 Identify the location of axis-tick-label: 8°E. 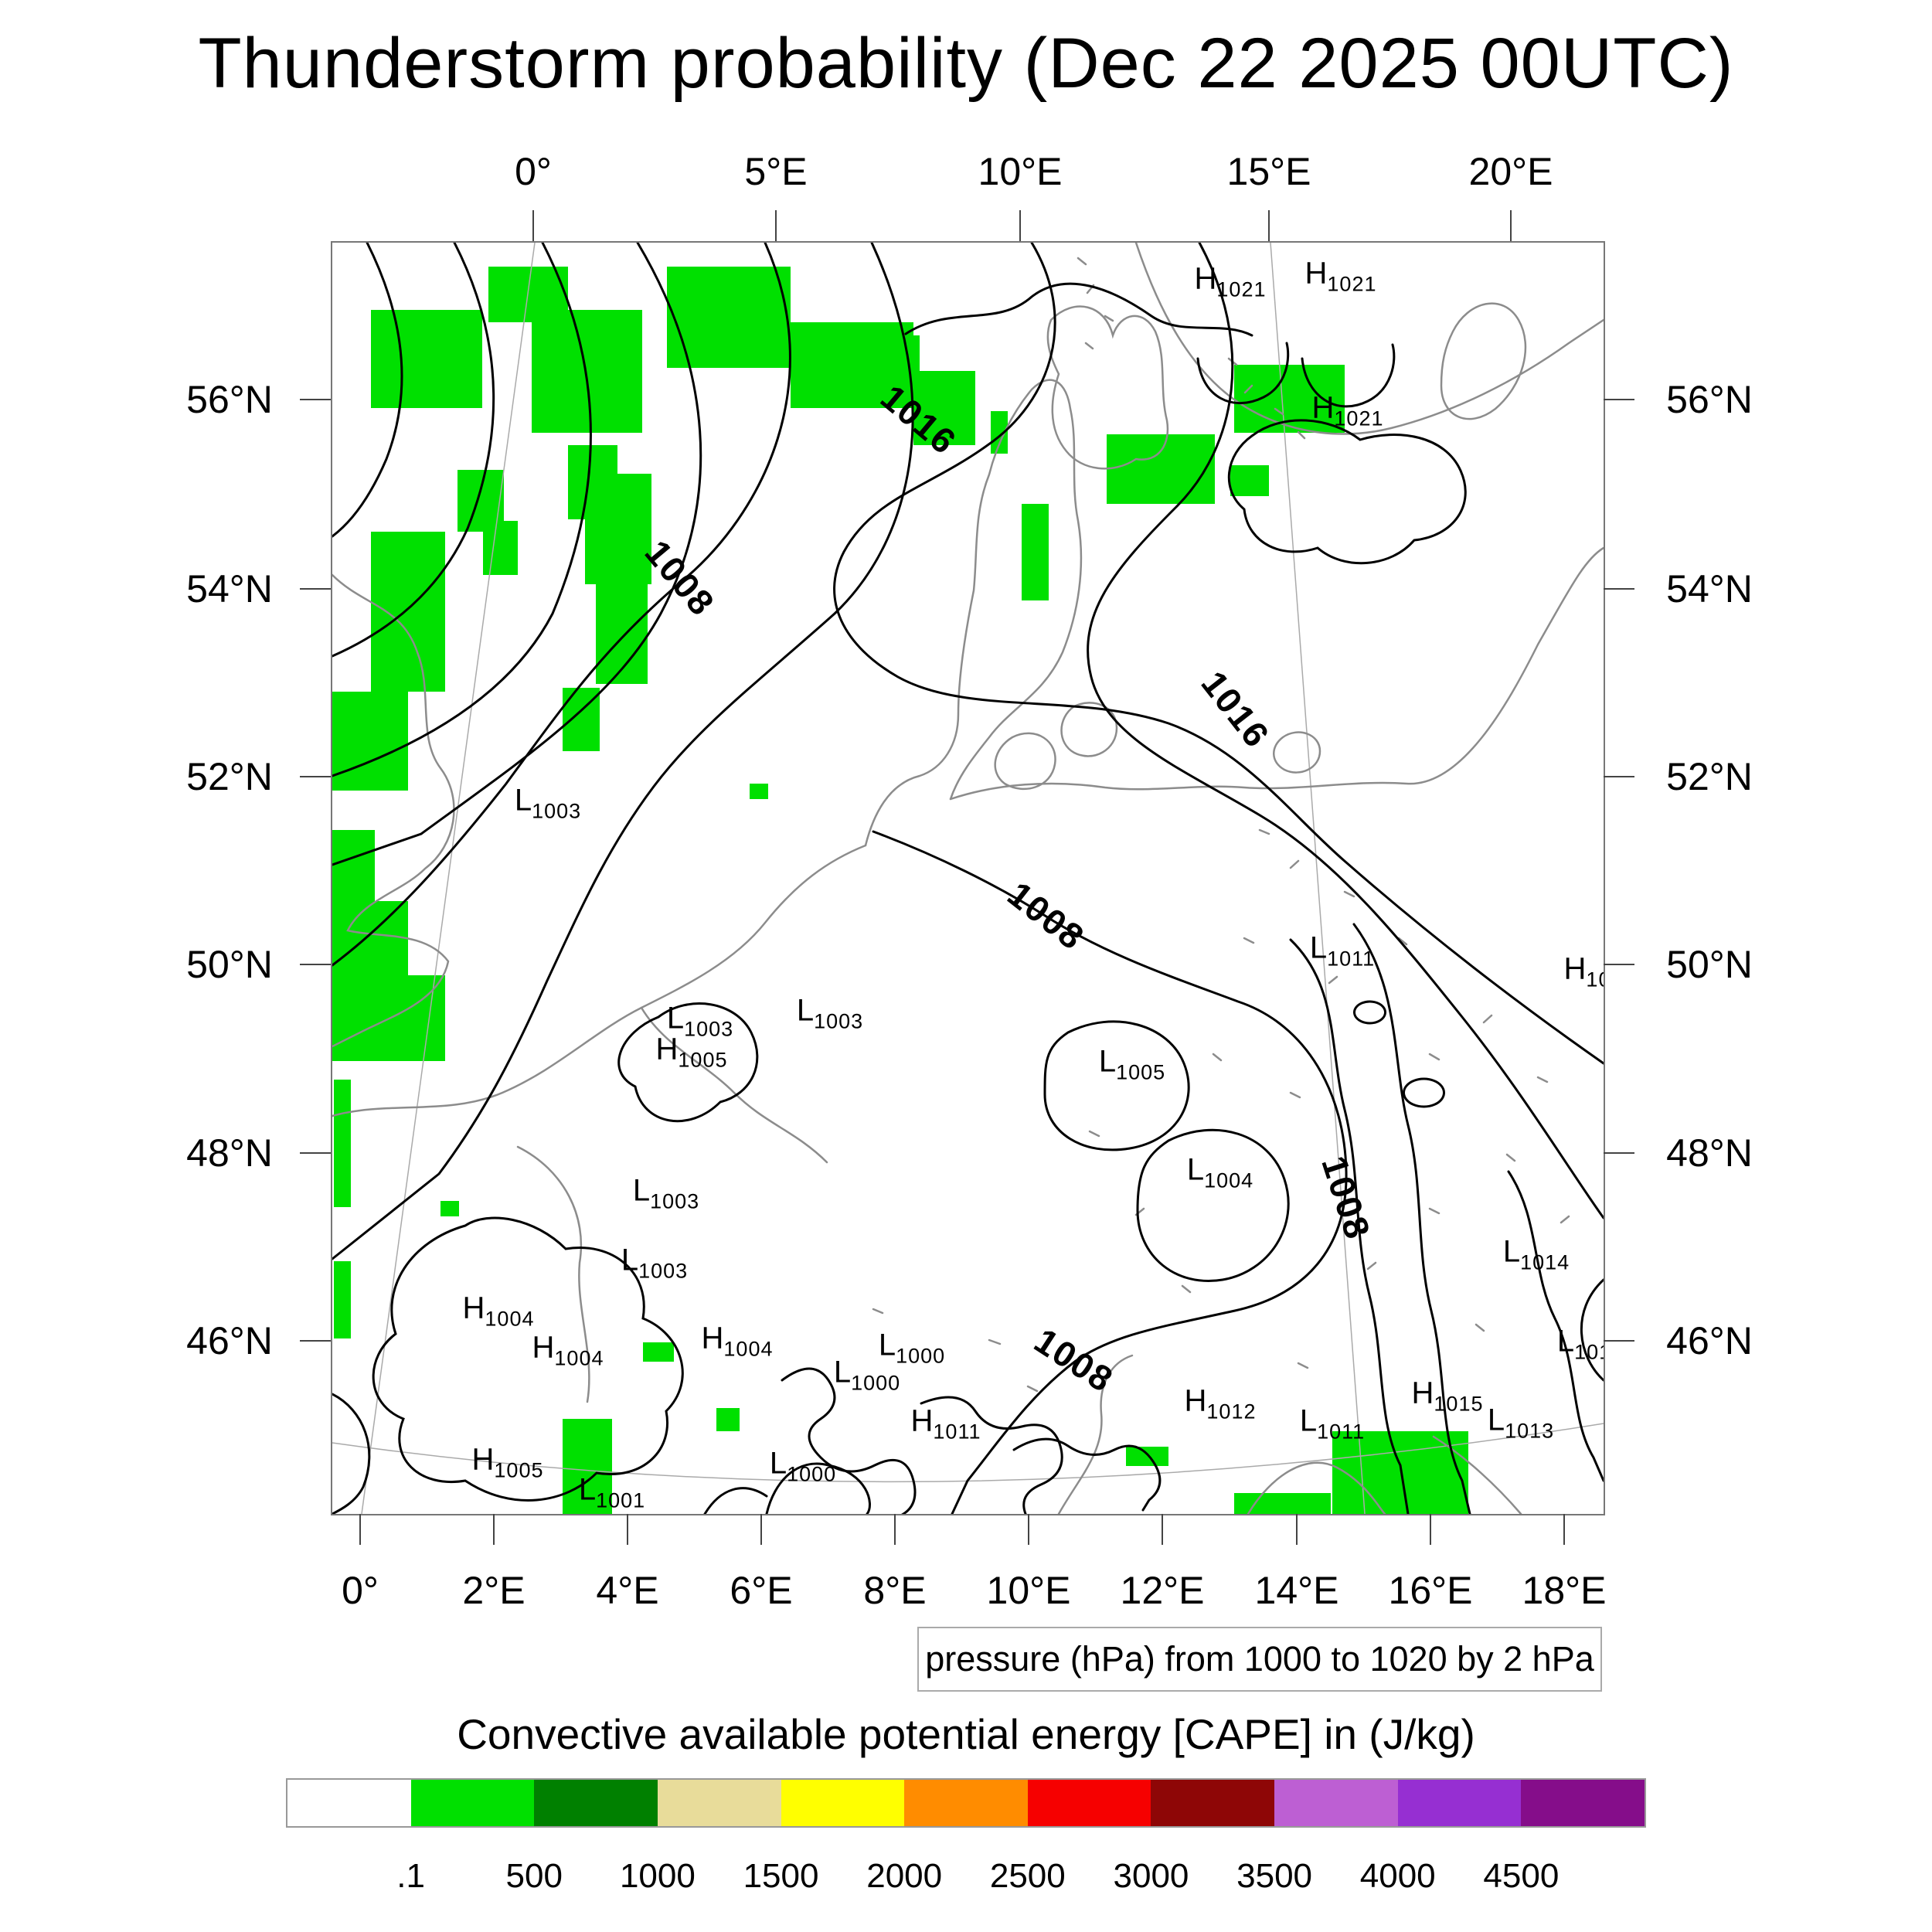
(895, 1590).